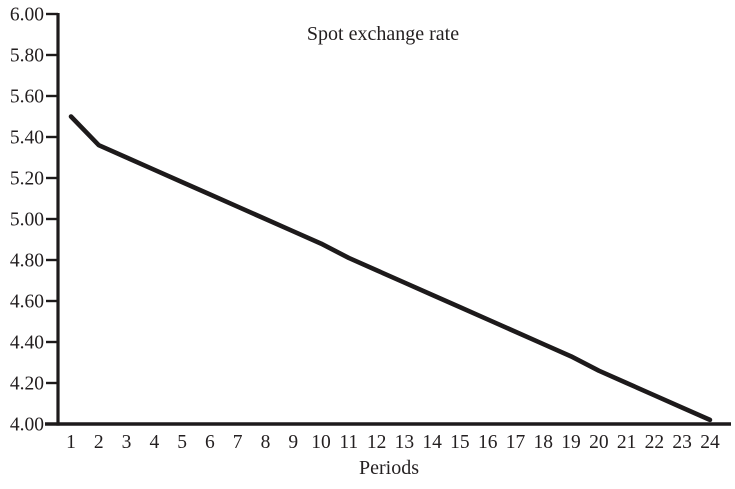 This screenshot has width=735, height=489. What do you see at coordinates (432, 442) in the screenshot?
I see `x-tick-label: 14` at bounding box center [432, 442].